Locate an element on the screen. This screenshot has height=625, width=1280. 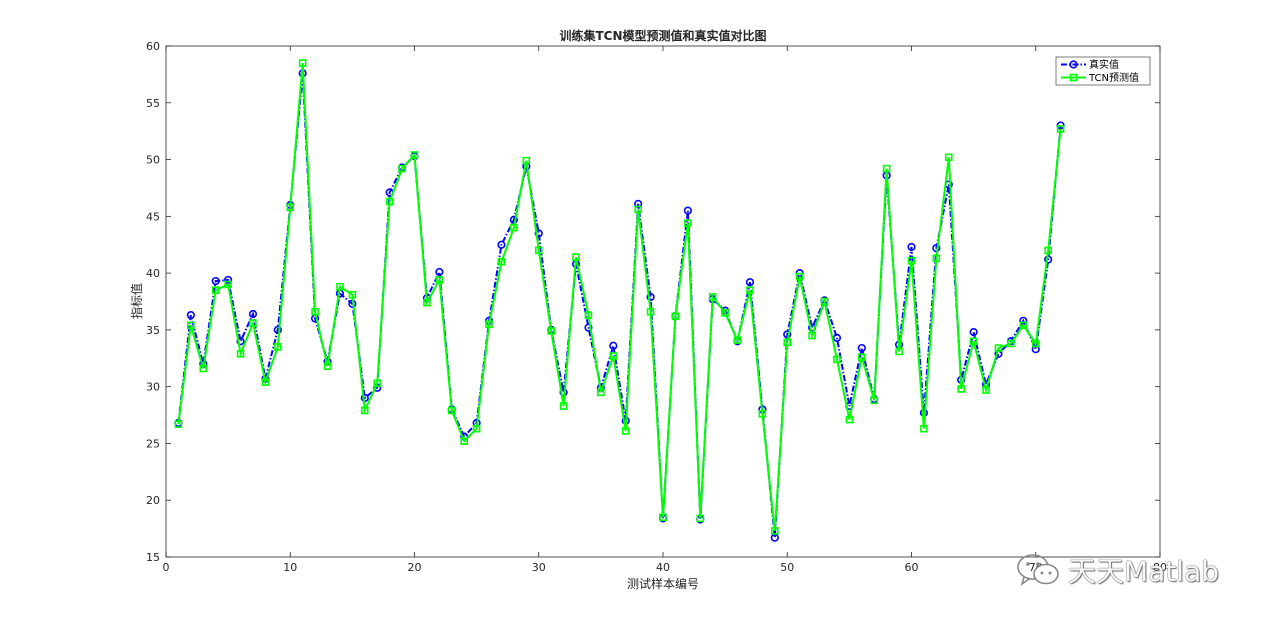
y-axis-title: 指标值 is located at coordinates (136, 301).